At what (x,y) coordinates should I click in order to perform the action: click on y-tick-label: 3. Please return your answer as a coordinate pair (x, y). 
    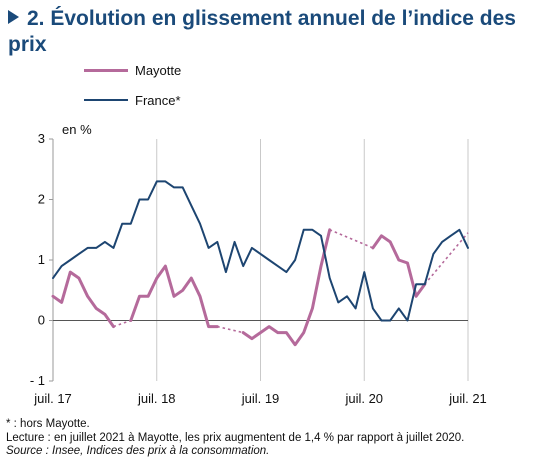
    Looking at the image, I should click on (41, 138).